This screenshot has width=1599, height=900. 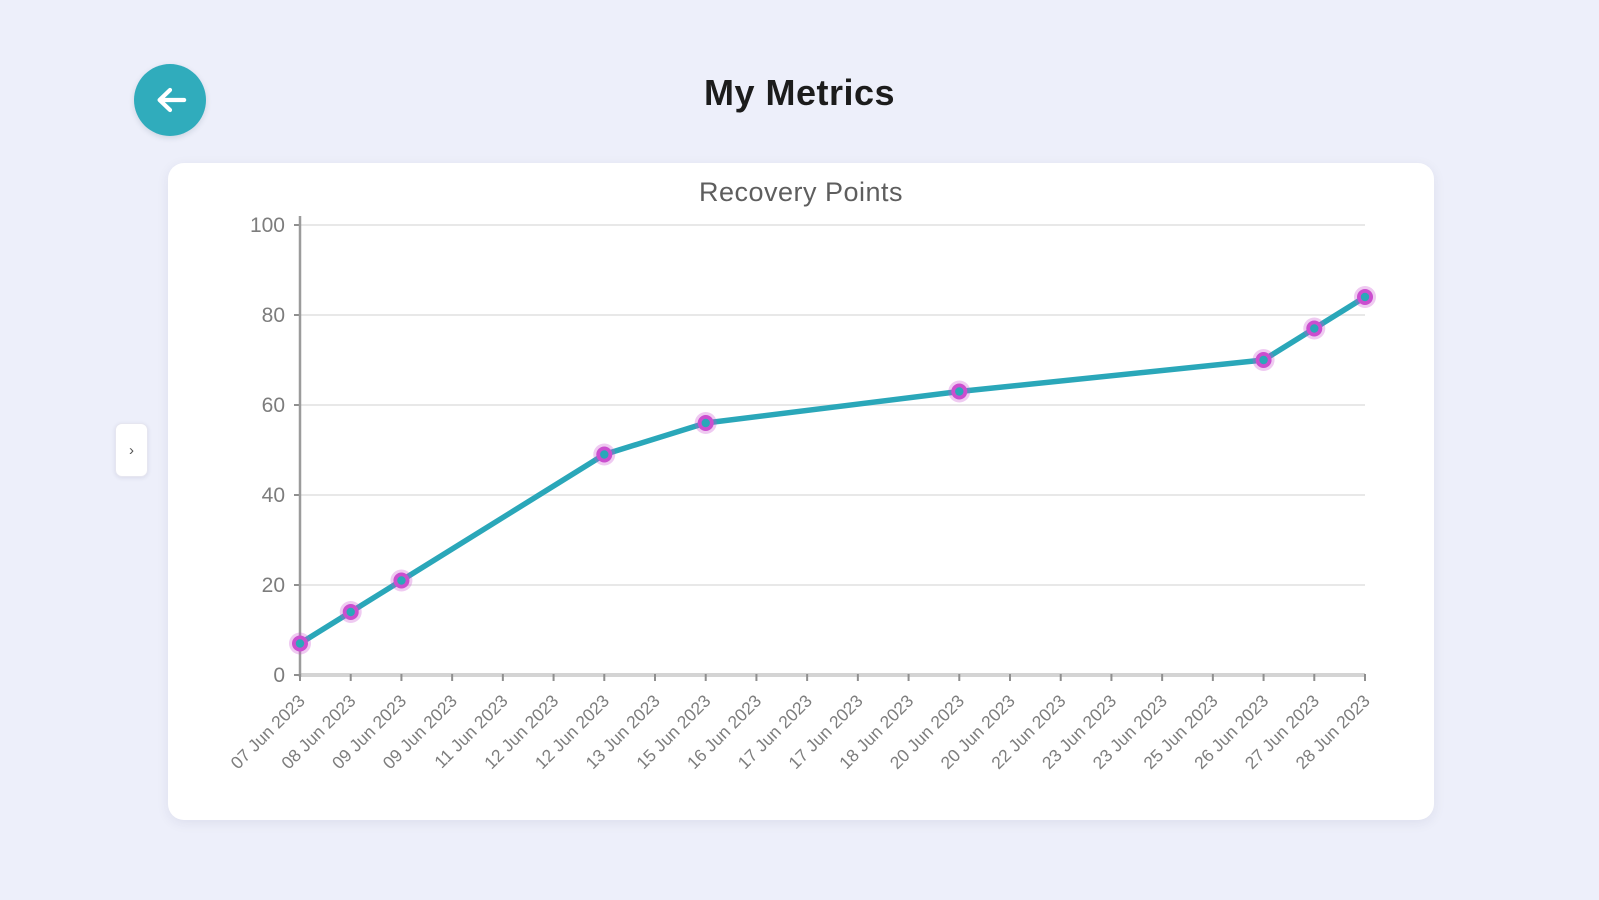 What do you see at coordinates (279, 675) in the screenshot?
I see `y-axis-tick-label: 0` at bounding box center [279, 675].